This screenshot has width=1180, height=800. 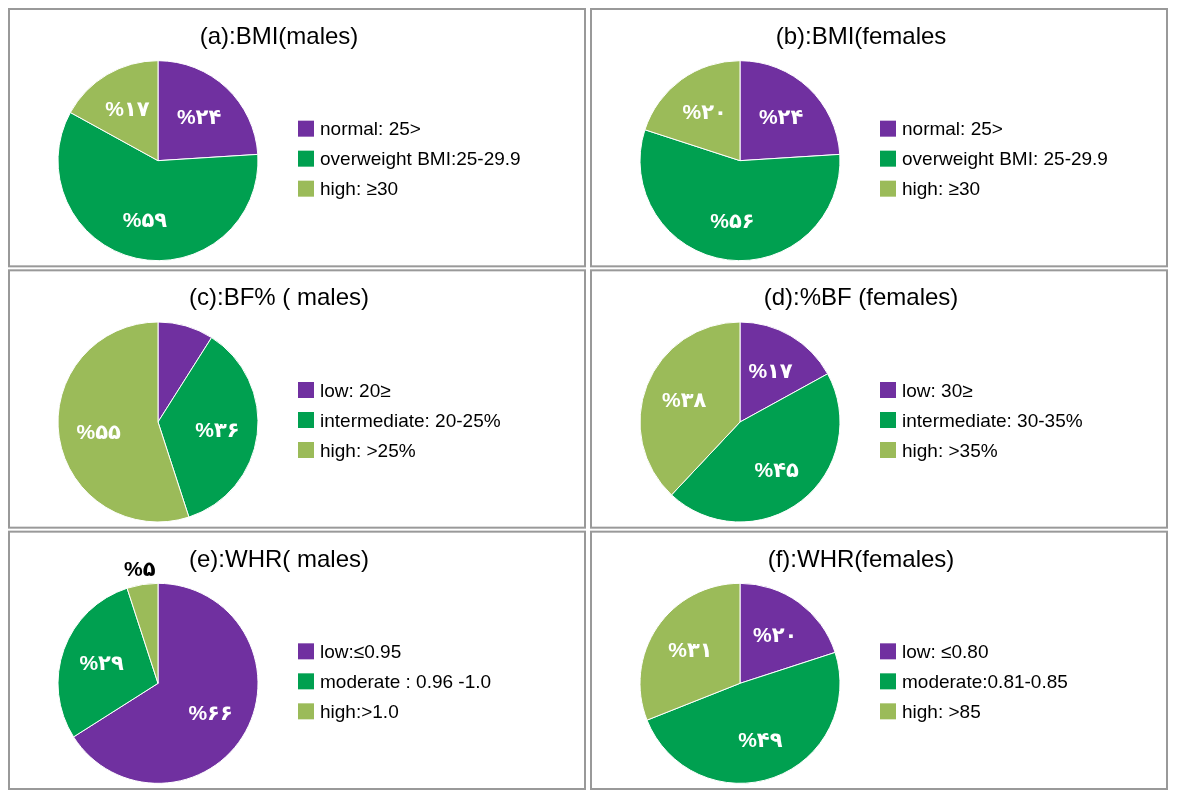 What do you see at coordinates (777, 469) in the screenshot?
I see `data-label: %۴۵` at bounding box center [777, 469].